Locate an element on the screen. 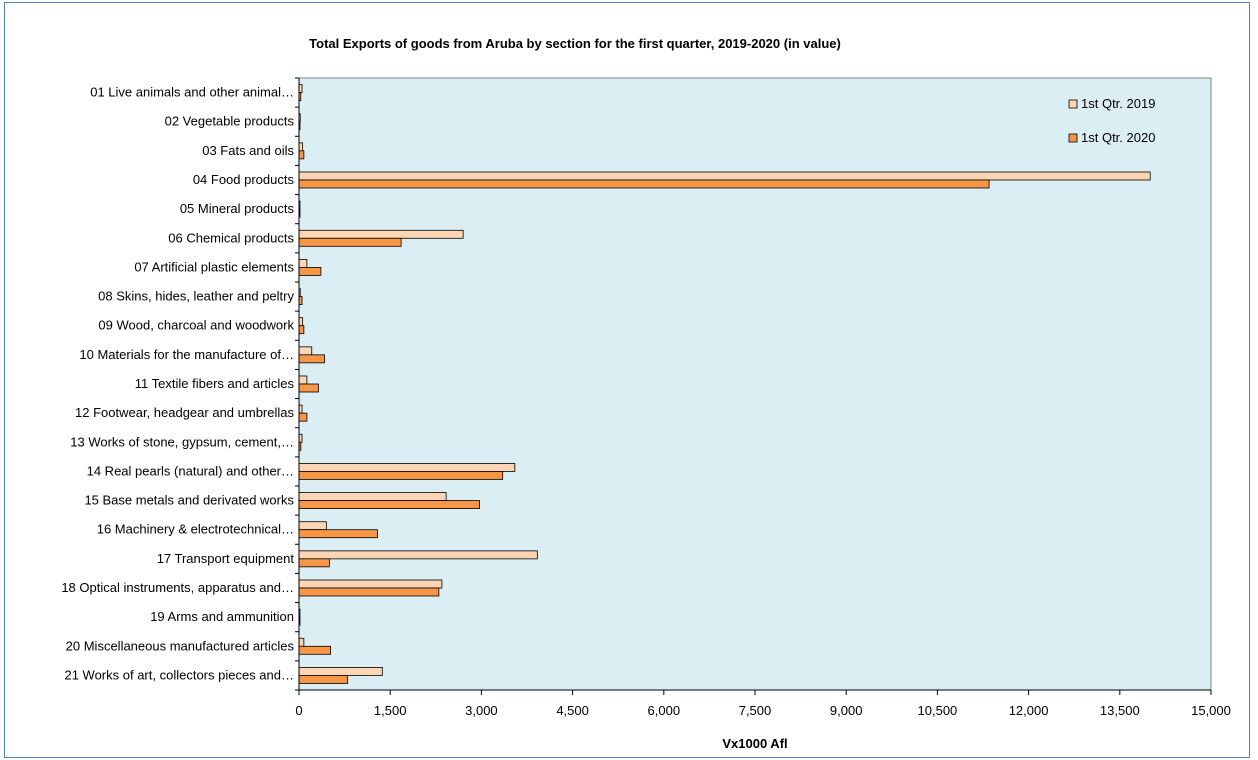  x-tick-label: 10,500 is located at coordinates (938, 710).